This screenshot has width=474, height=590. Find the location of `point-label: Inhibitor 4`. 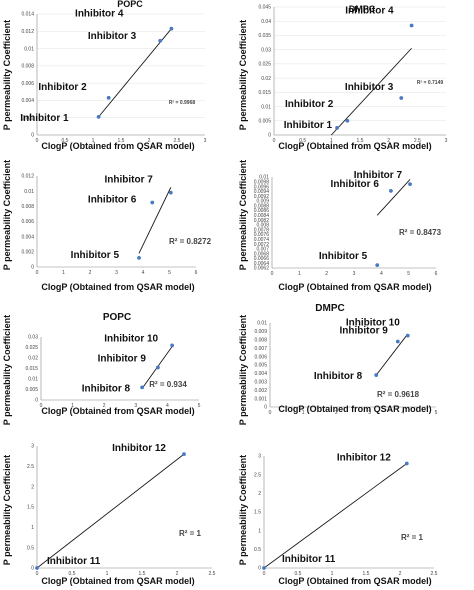

point-label: Inhibitor 4 is located at coordinates (369, 10).